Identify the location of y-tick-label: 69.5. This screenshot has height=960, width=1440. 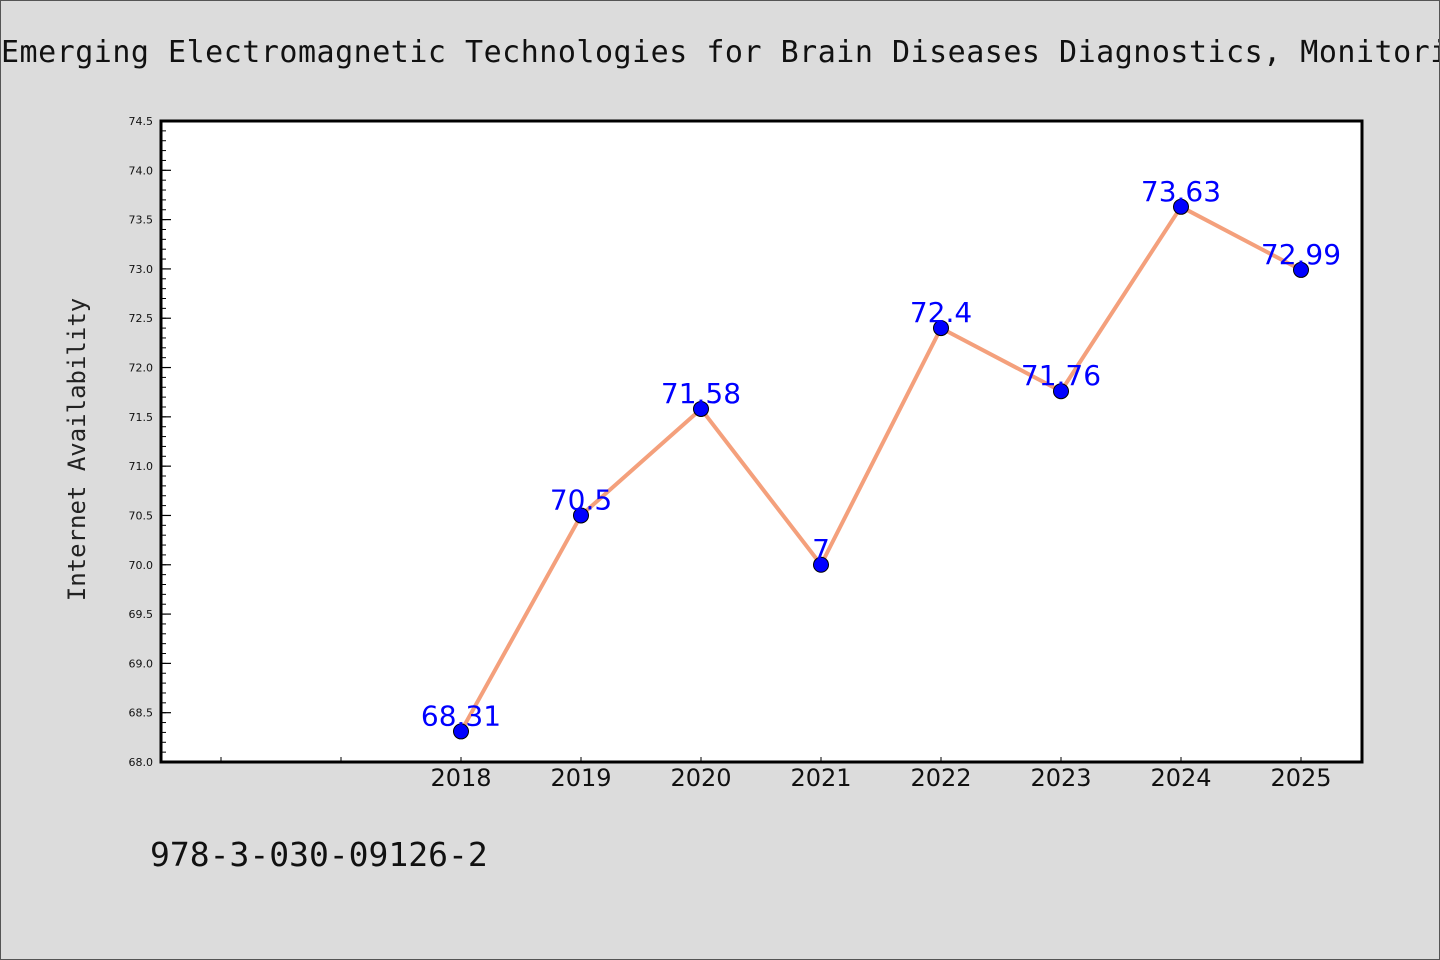
(141, 614).